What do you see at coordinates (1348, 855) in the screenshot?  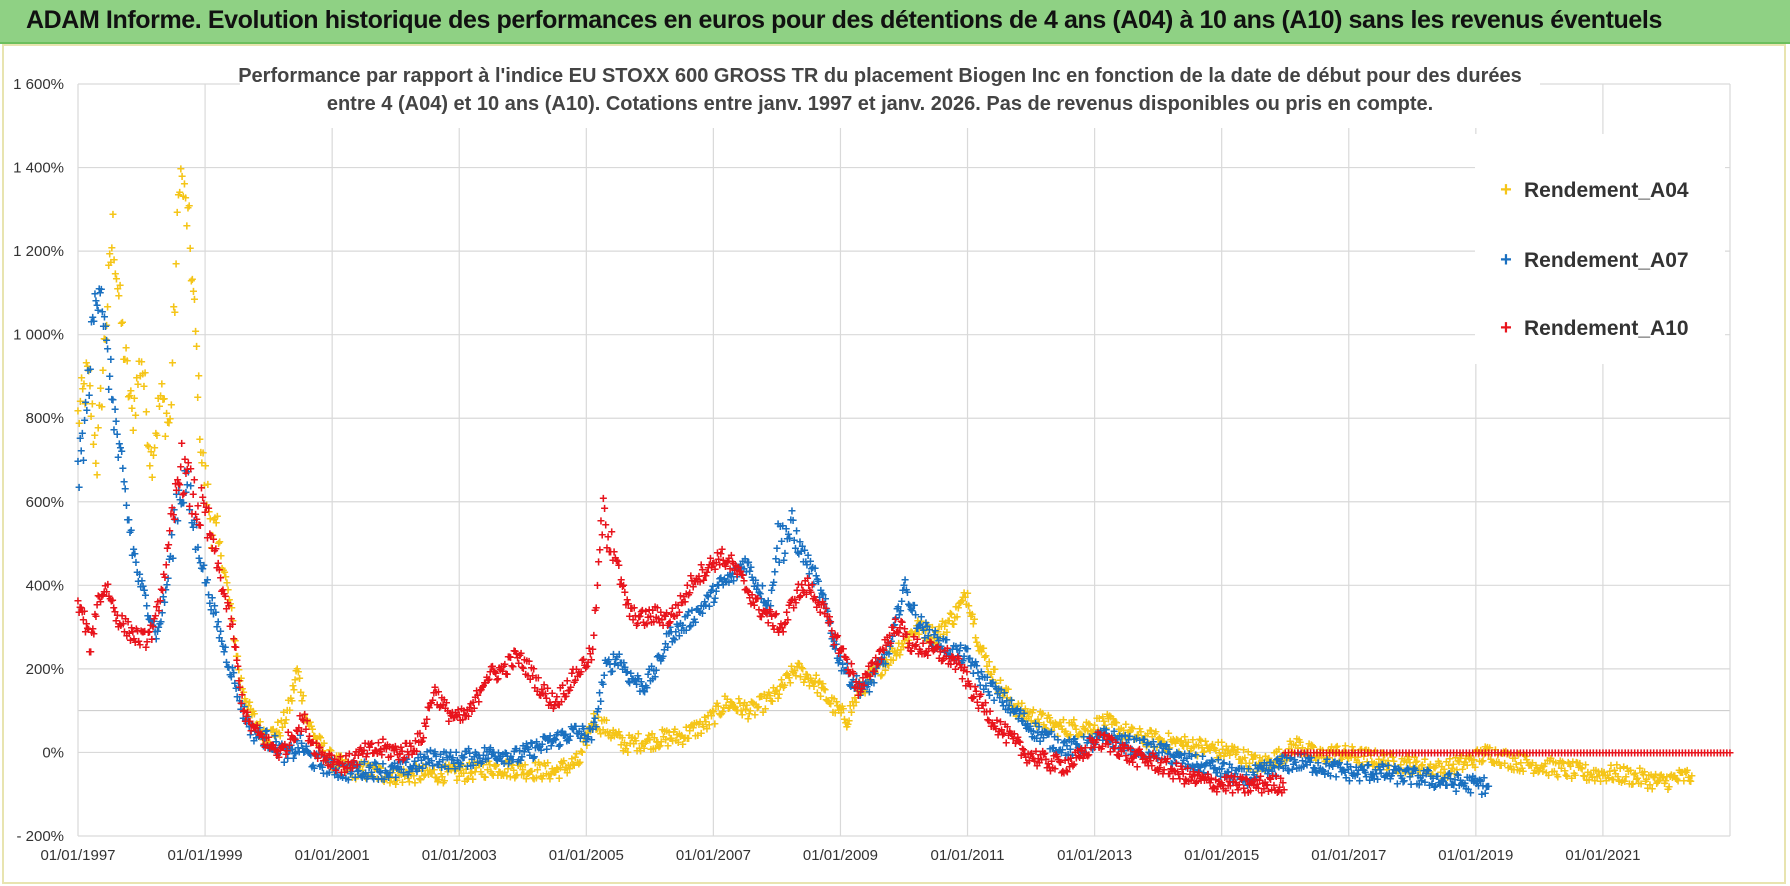 I see `x-tick-label: 01/01/2017` at bounding box center [1348, 855].